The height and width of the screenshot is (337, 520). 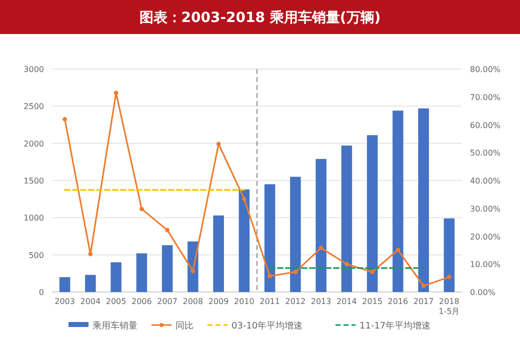 I want to click on x-tick-label: 2013, so click(x=321, y=301).